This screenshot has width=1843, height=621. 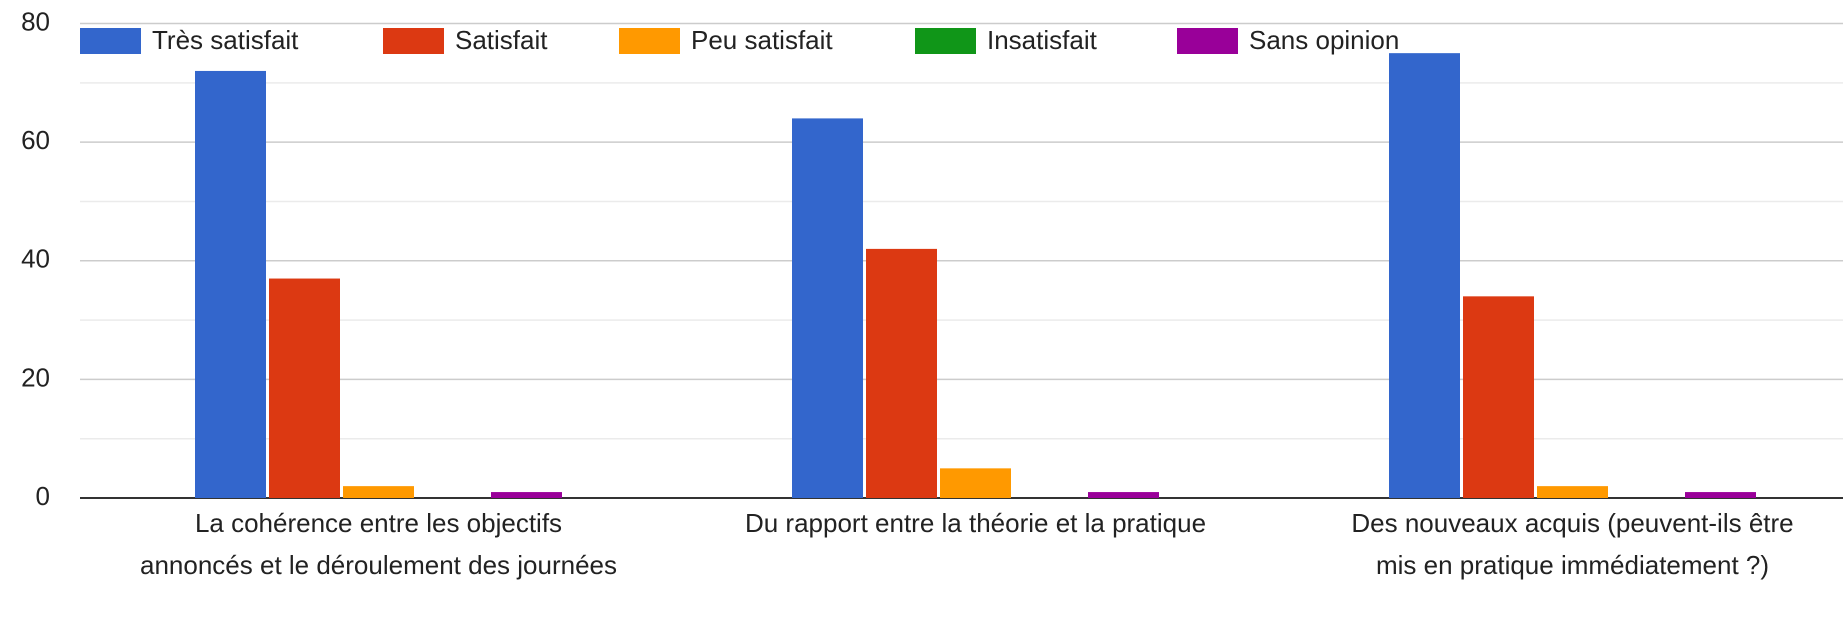 What do you see at coordinates (35, 377) in the screenshot?
I see `y-tick-label: 20` at bounding box center [35, 377].